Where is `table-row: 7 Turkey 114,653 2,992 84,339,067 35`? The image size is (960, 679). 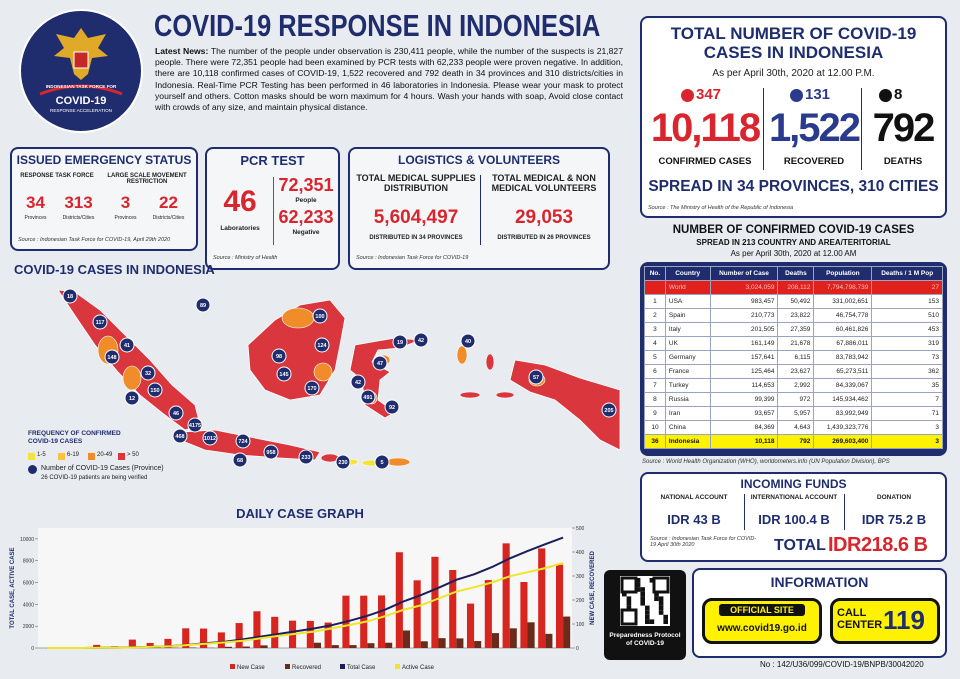
table-row: 7 Turkey 114,653 2,992 84,339,067 35 is located at coordinates (793, 385).